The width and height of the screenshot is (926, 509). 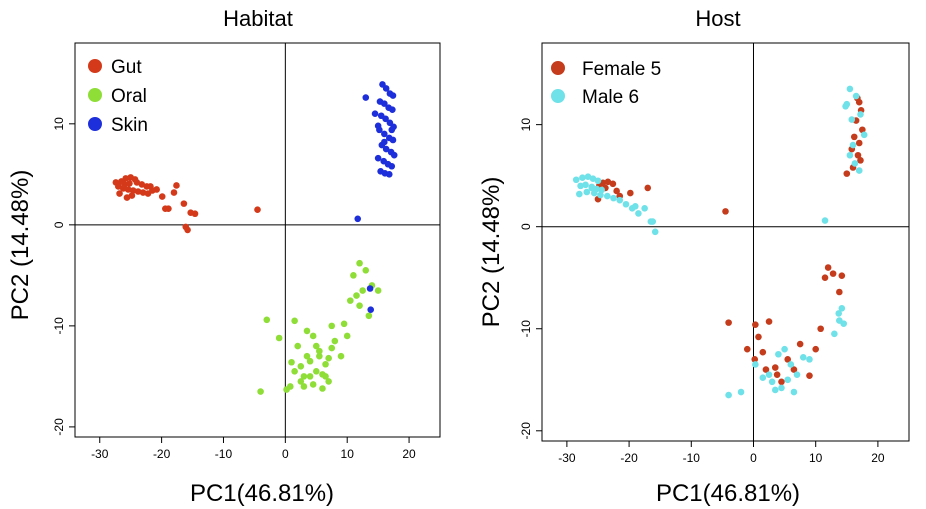 What do you see at coordinates (224, 454) in the screenshot?
I see `habitat-x-tick-label: -10` at bounding box center [224, 454].